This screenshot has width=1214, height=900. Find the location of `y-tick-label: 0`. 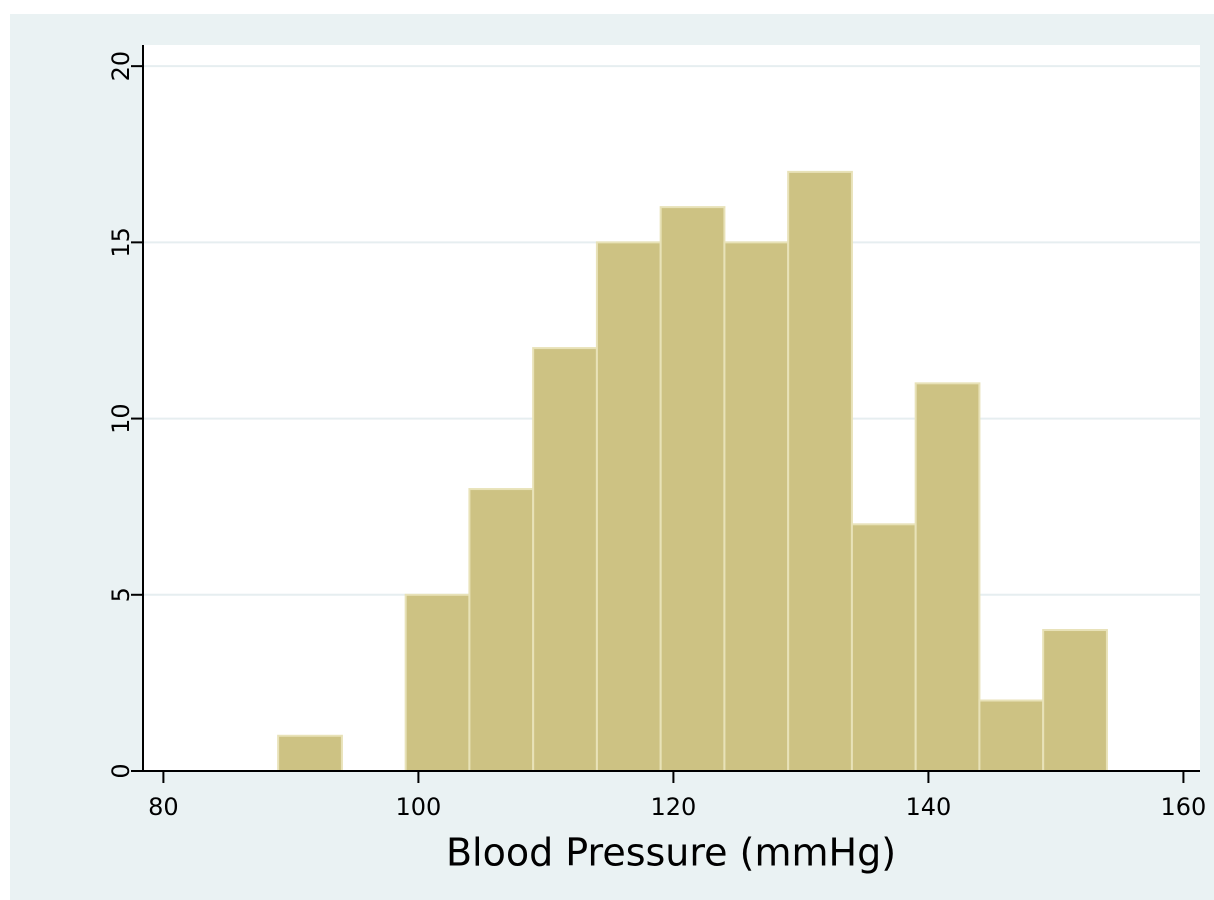

y-tick-label: 0 is located at coordinates (121, 770).